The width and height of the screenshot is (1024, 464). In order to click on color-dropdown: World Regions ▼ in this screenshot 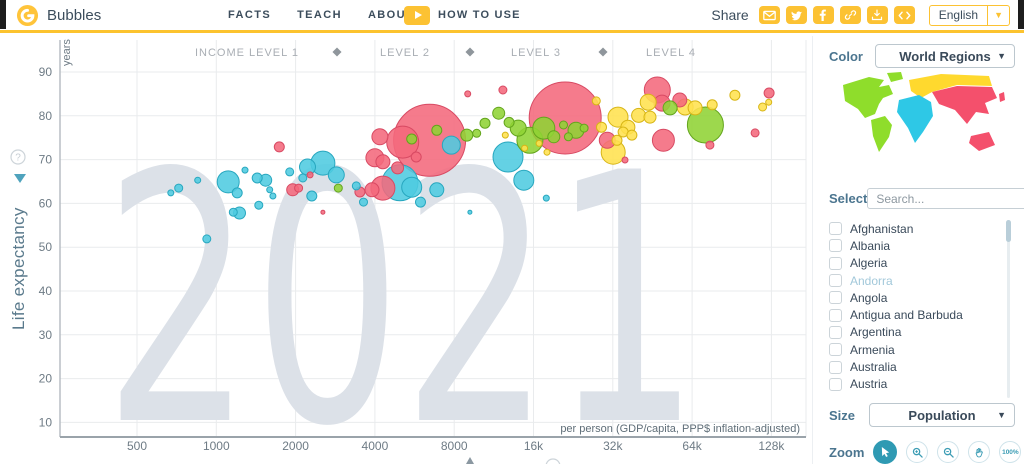, I will do `click(945, 56)`.